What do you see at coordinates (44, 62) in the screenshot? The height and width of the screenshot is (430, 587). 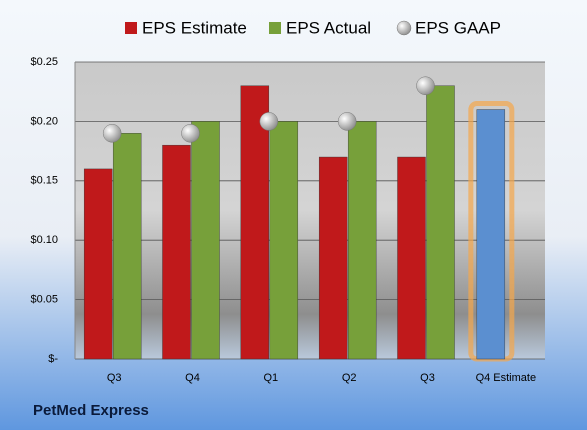 I see `y-tick-label: $0.25` at bounding box center [44, 62].